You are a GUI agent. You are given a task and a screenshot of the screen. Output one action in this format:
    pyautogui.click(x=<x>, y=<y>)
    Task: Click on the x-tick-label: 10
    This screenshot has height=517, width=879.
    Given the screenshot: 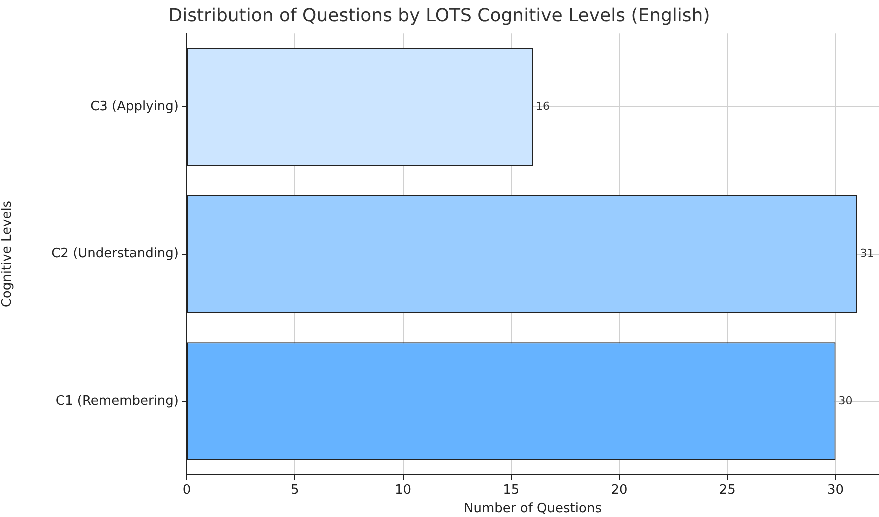 What is the action you would take?
    pyautogui.click(x=403, y=490)
    